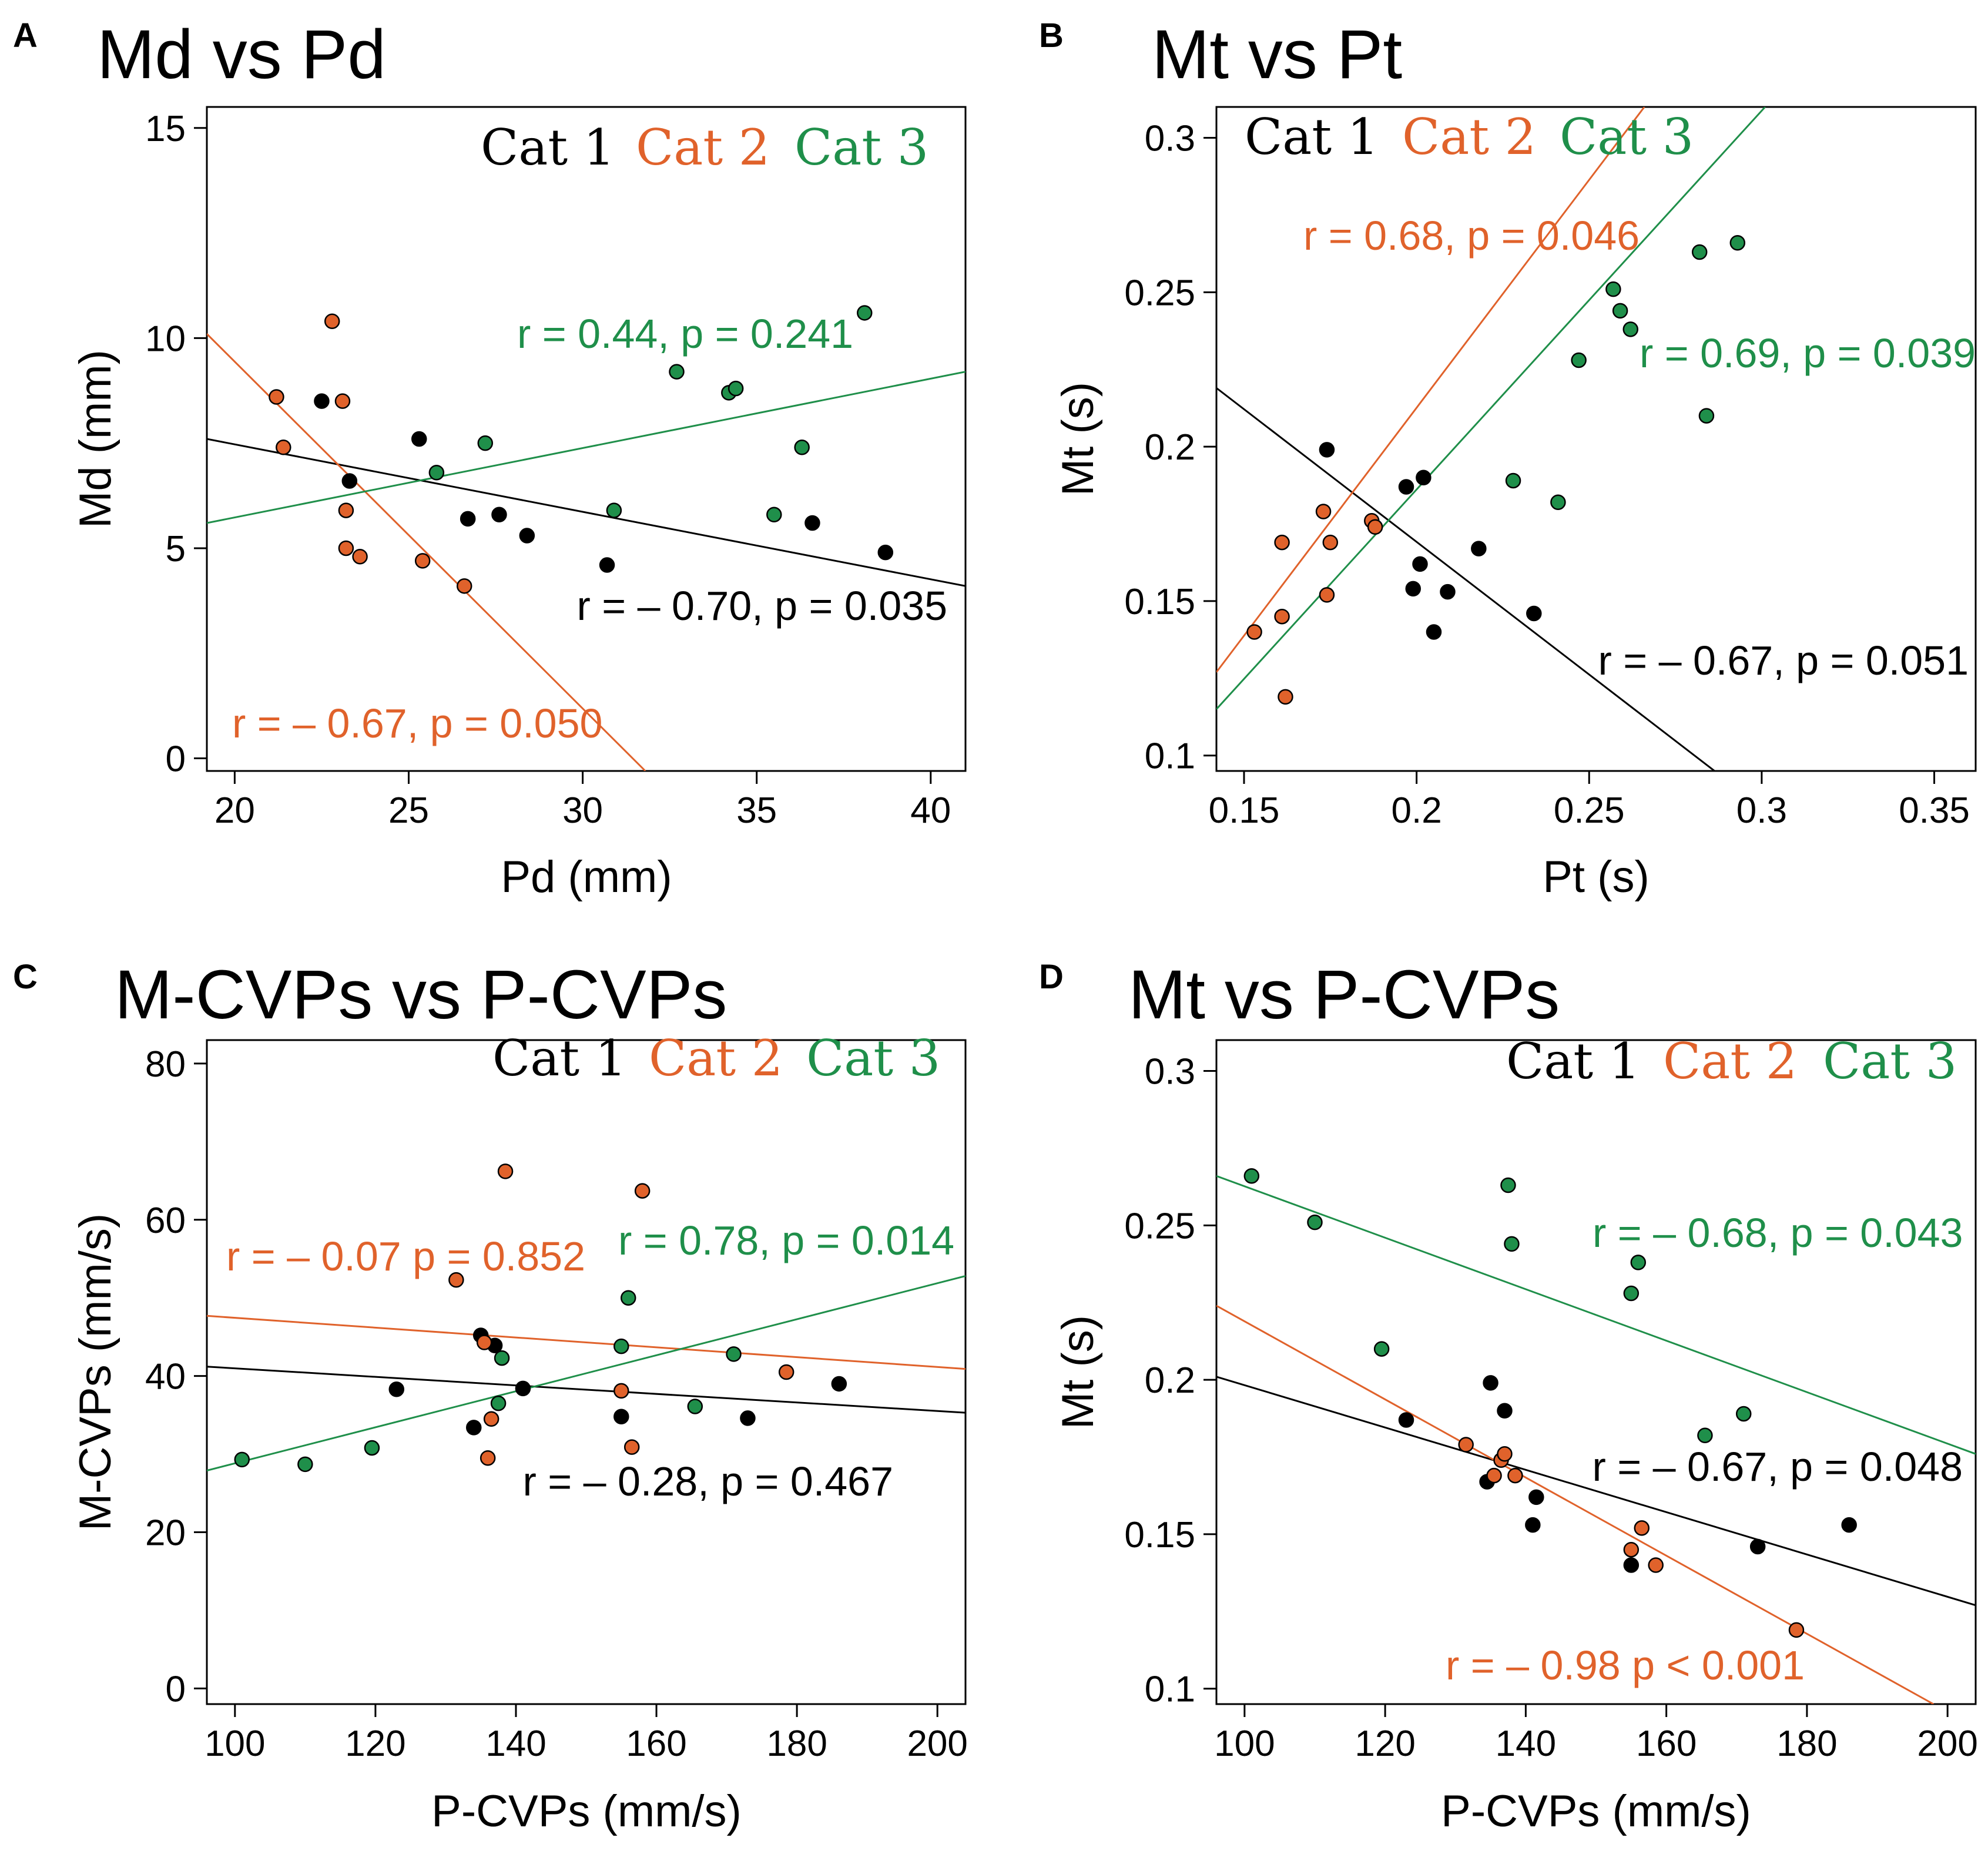  Describe the element at coordinates (1051, 977) in the screenshot. I see `panel-d-letter: D` at that location.